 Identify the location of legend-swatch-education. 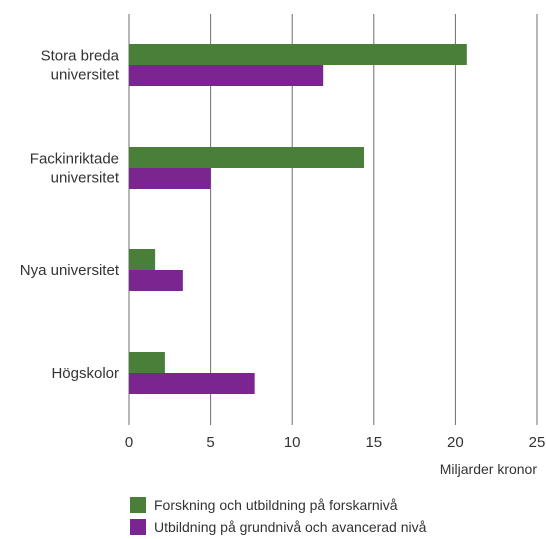
(138, 527).